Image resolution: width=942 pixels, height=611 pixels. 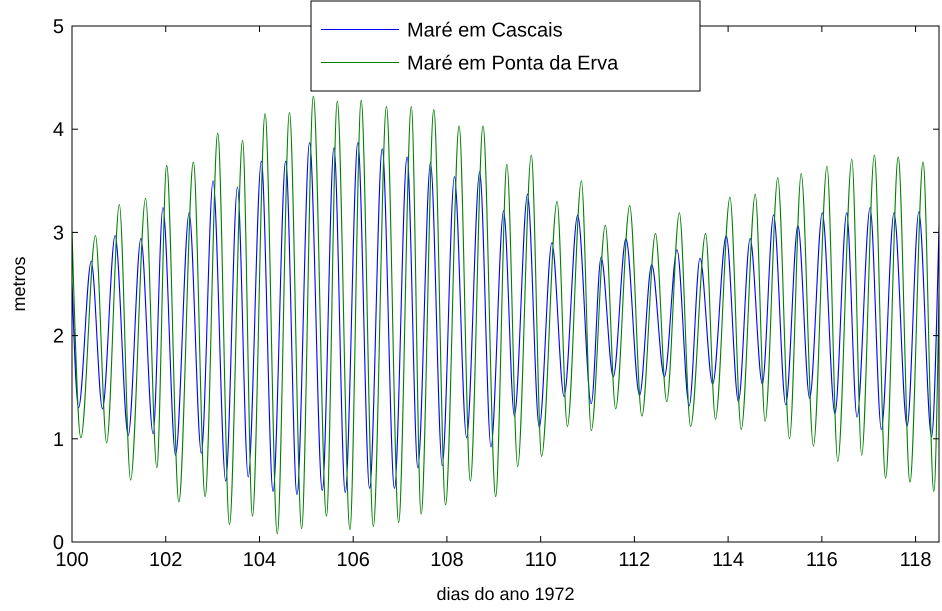 I want to click on x-tick-label: 116, so click(x=822, y=560).